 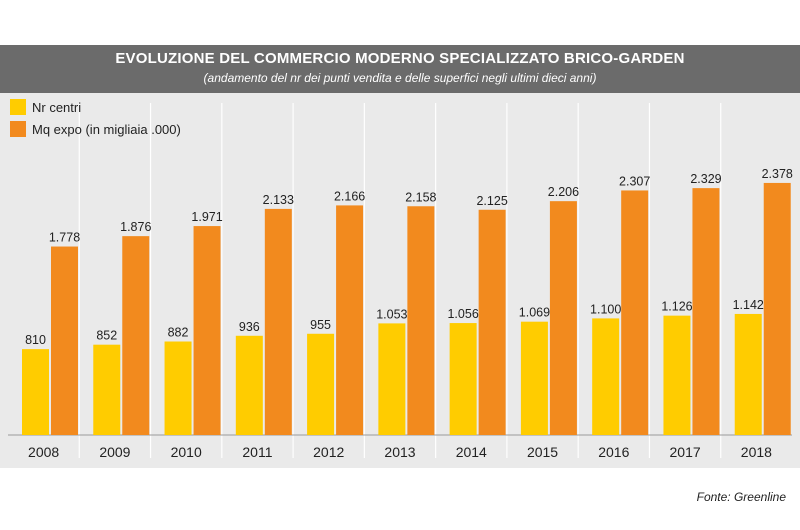 I want to click on x-tick-label: 2008, so click(x=43, y=452).